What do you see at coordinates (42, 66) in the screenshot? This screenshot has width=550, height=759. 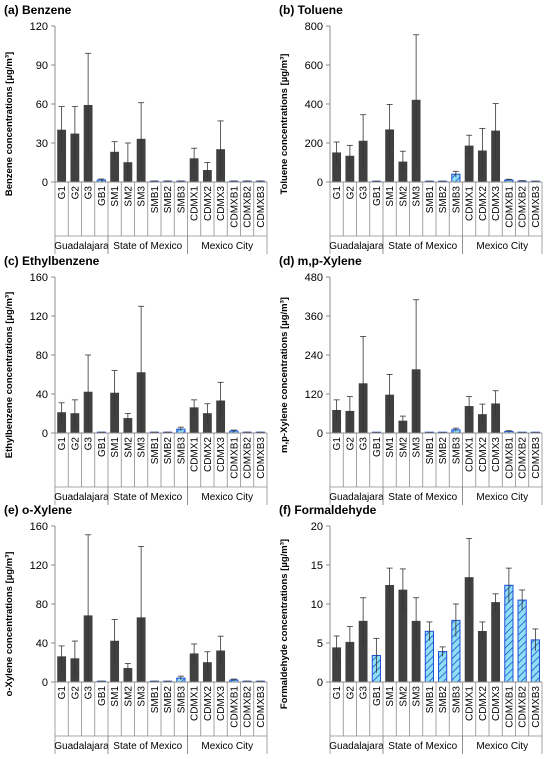 I see `y-tick-label: 90` at bounding box center [42, 66].